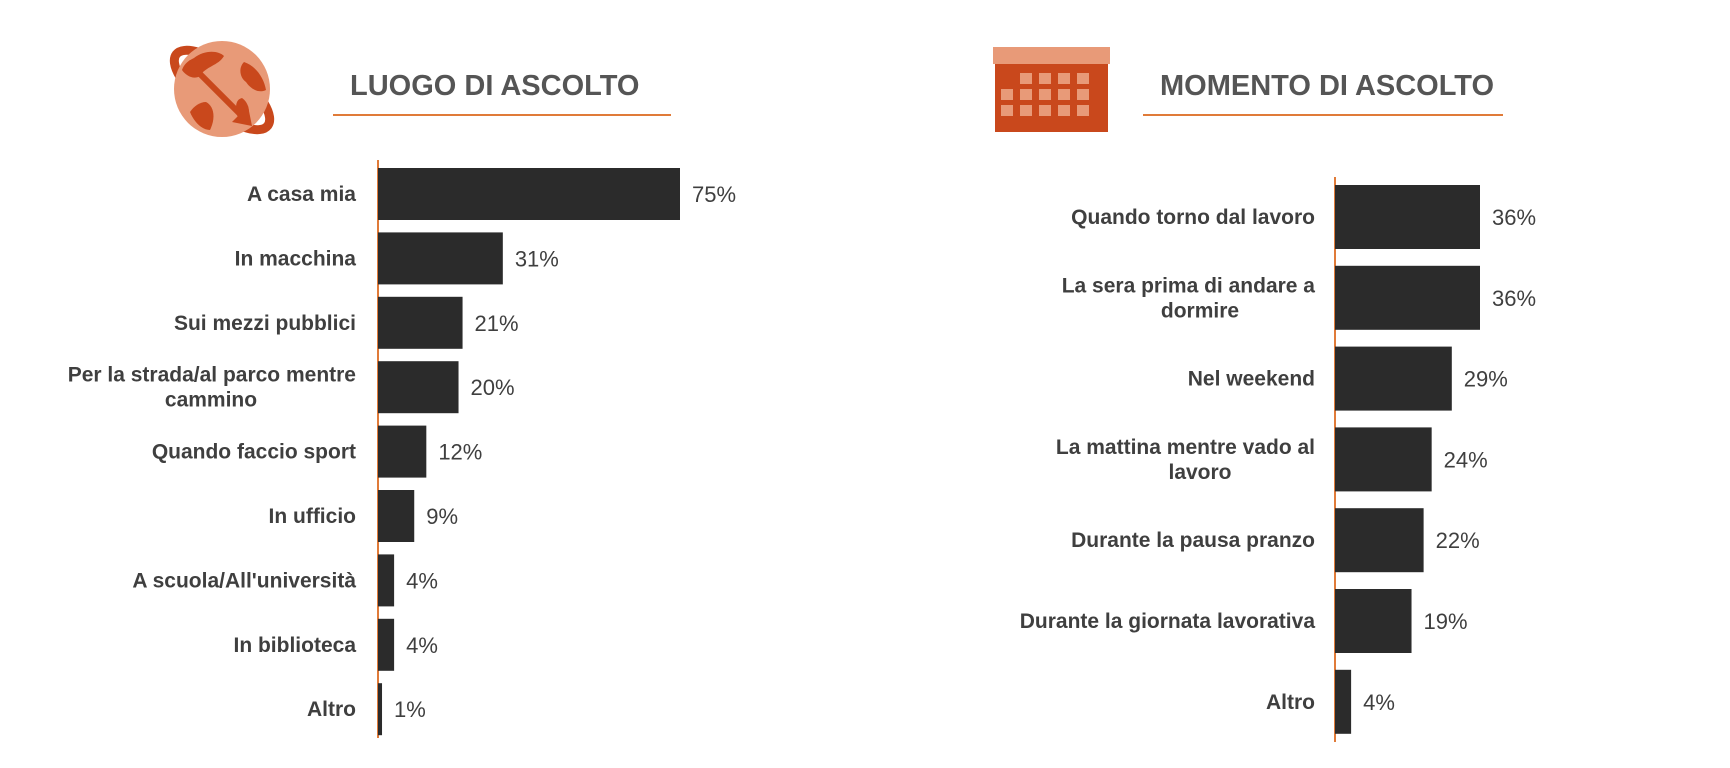  Describe the element at coordinates (1199, 472) in the screenshot. I see `category-label: lavoro` at that location.